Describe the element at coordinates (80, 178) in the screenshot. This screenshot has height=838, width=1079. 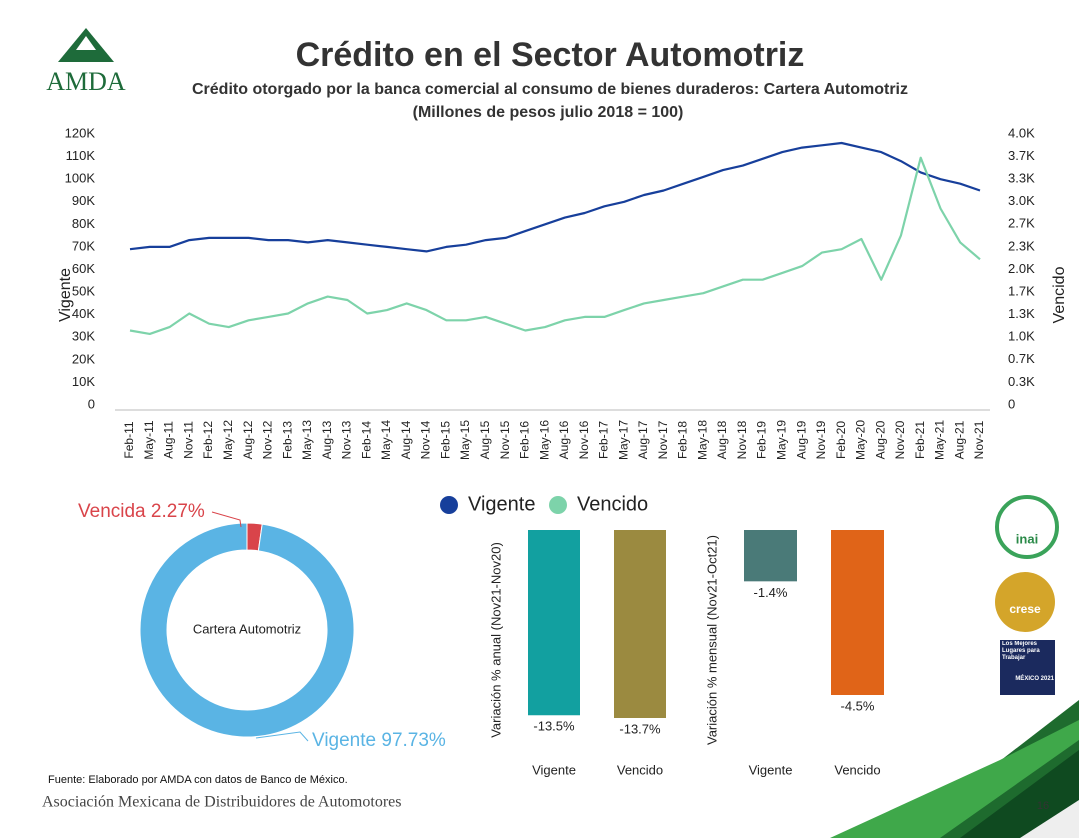
I see `y-tick-label: 100K` at that location.